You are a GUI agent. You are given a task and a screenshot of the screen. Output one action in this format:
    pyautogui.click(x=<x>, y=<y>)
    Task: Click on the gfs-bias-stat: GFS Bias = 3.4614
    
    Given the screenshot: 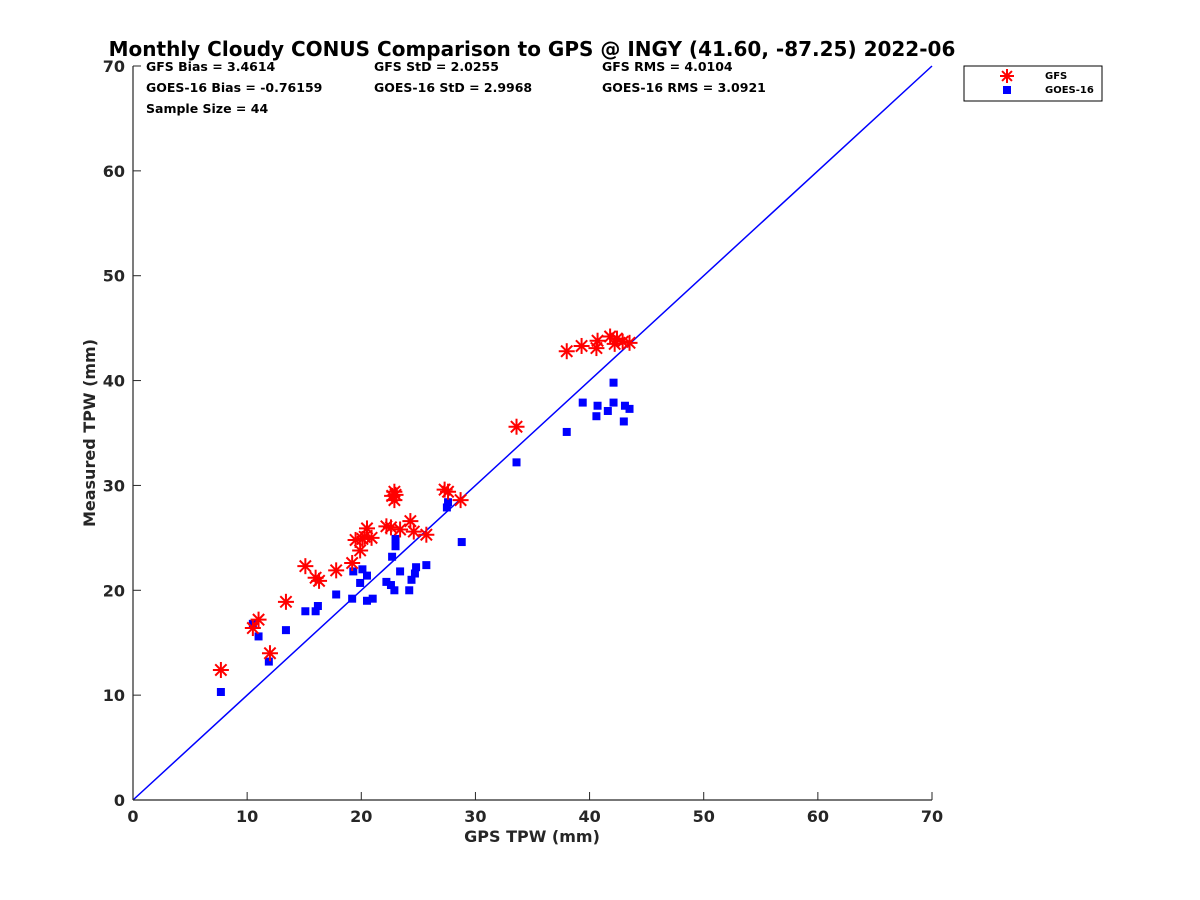 What is the action you would take?
    pyautogui.click(x=211, y=66)
    